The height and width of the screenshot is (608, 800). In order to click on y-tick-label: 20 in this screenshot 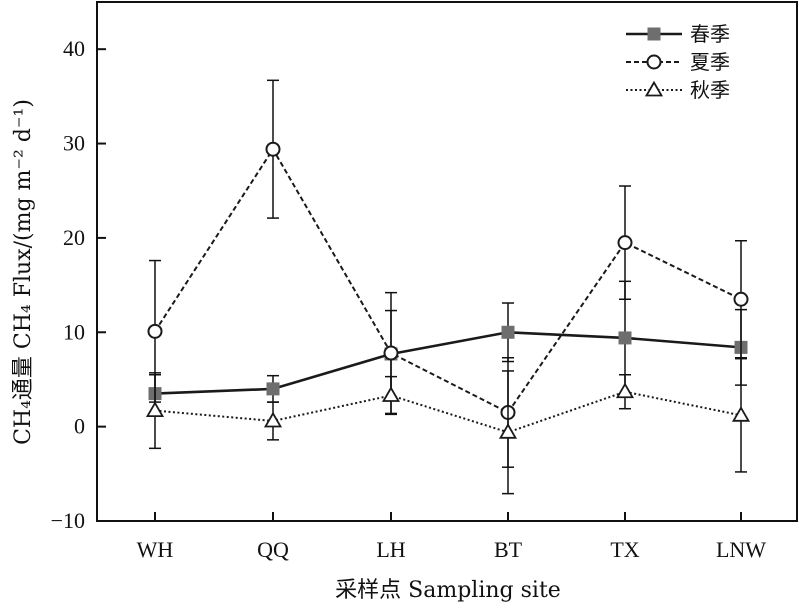, I will do `click(74, 237)`.